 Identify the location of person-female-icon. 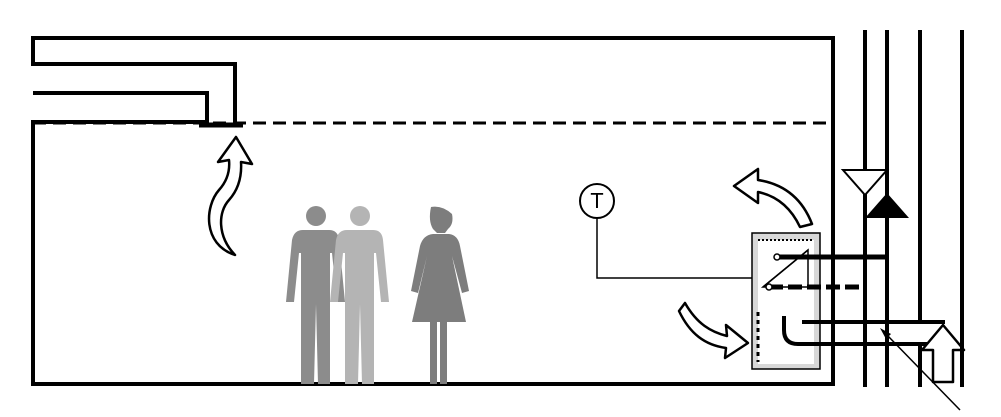
(440, 295).